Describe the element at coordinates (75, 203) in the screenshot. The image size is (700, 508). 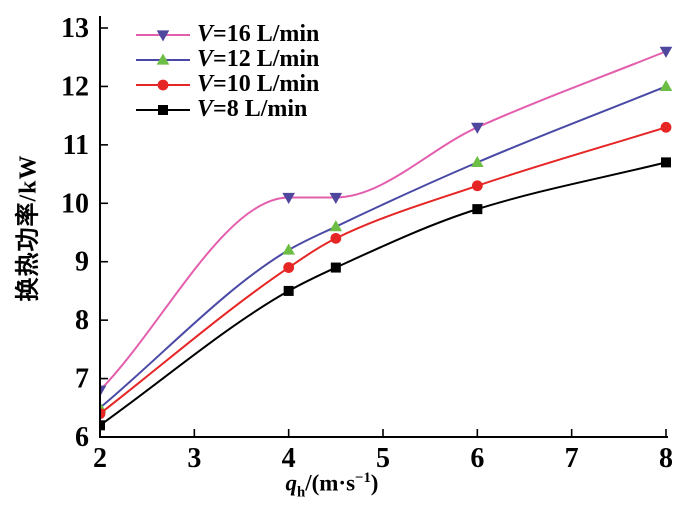
I see `y-tick-label: 10` at that location.